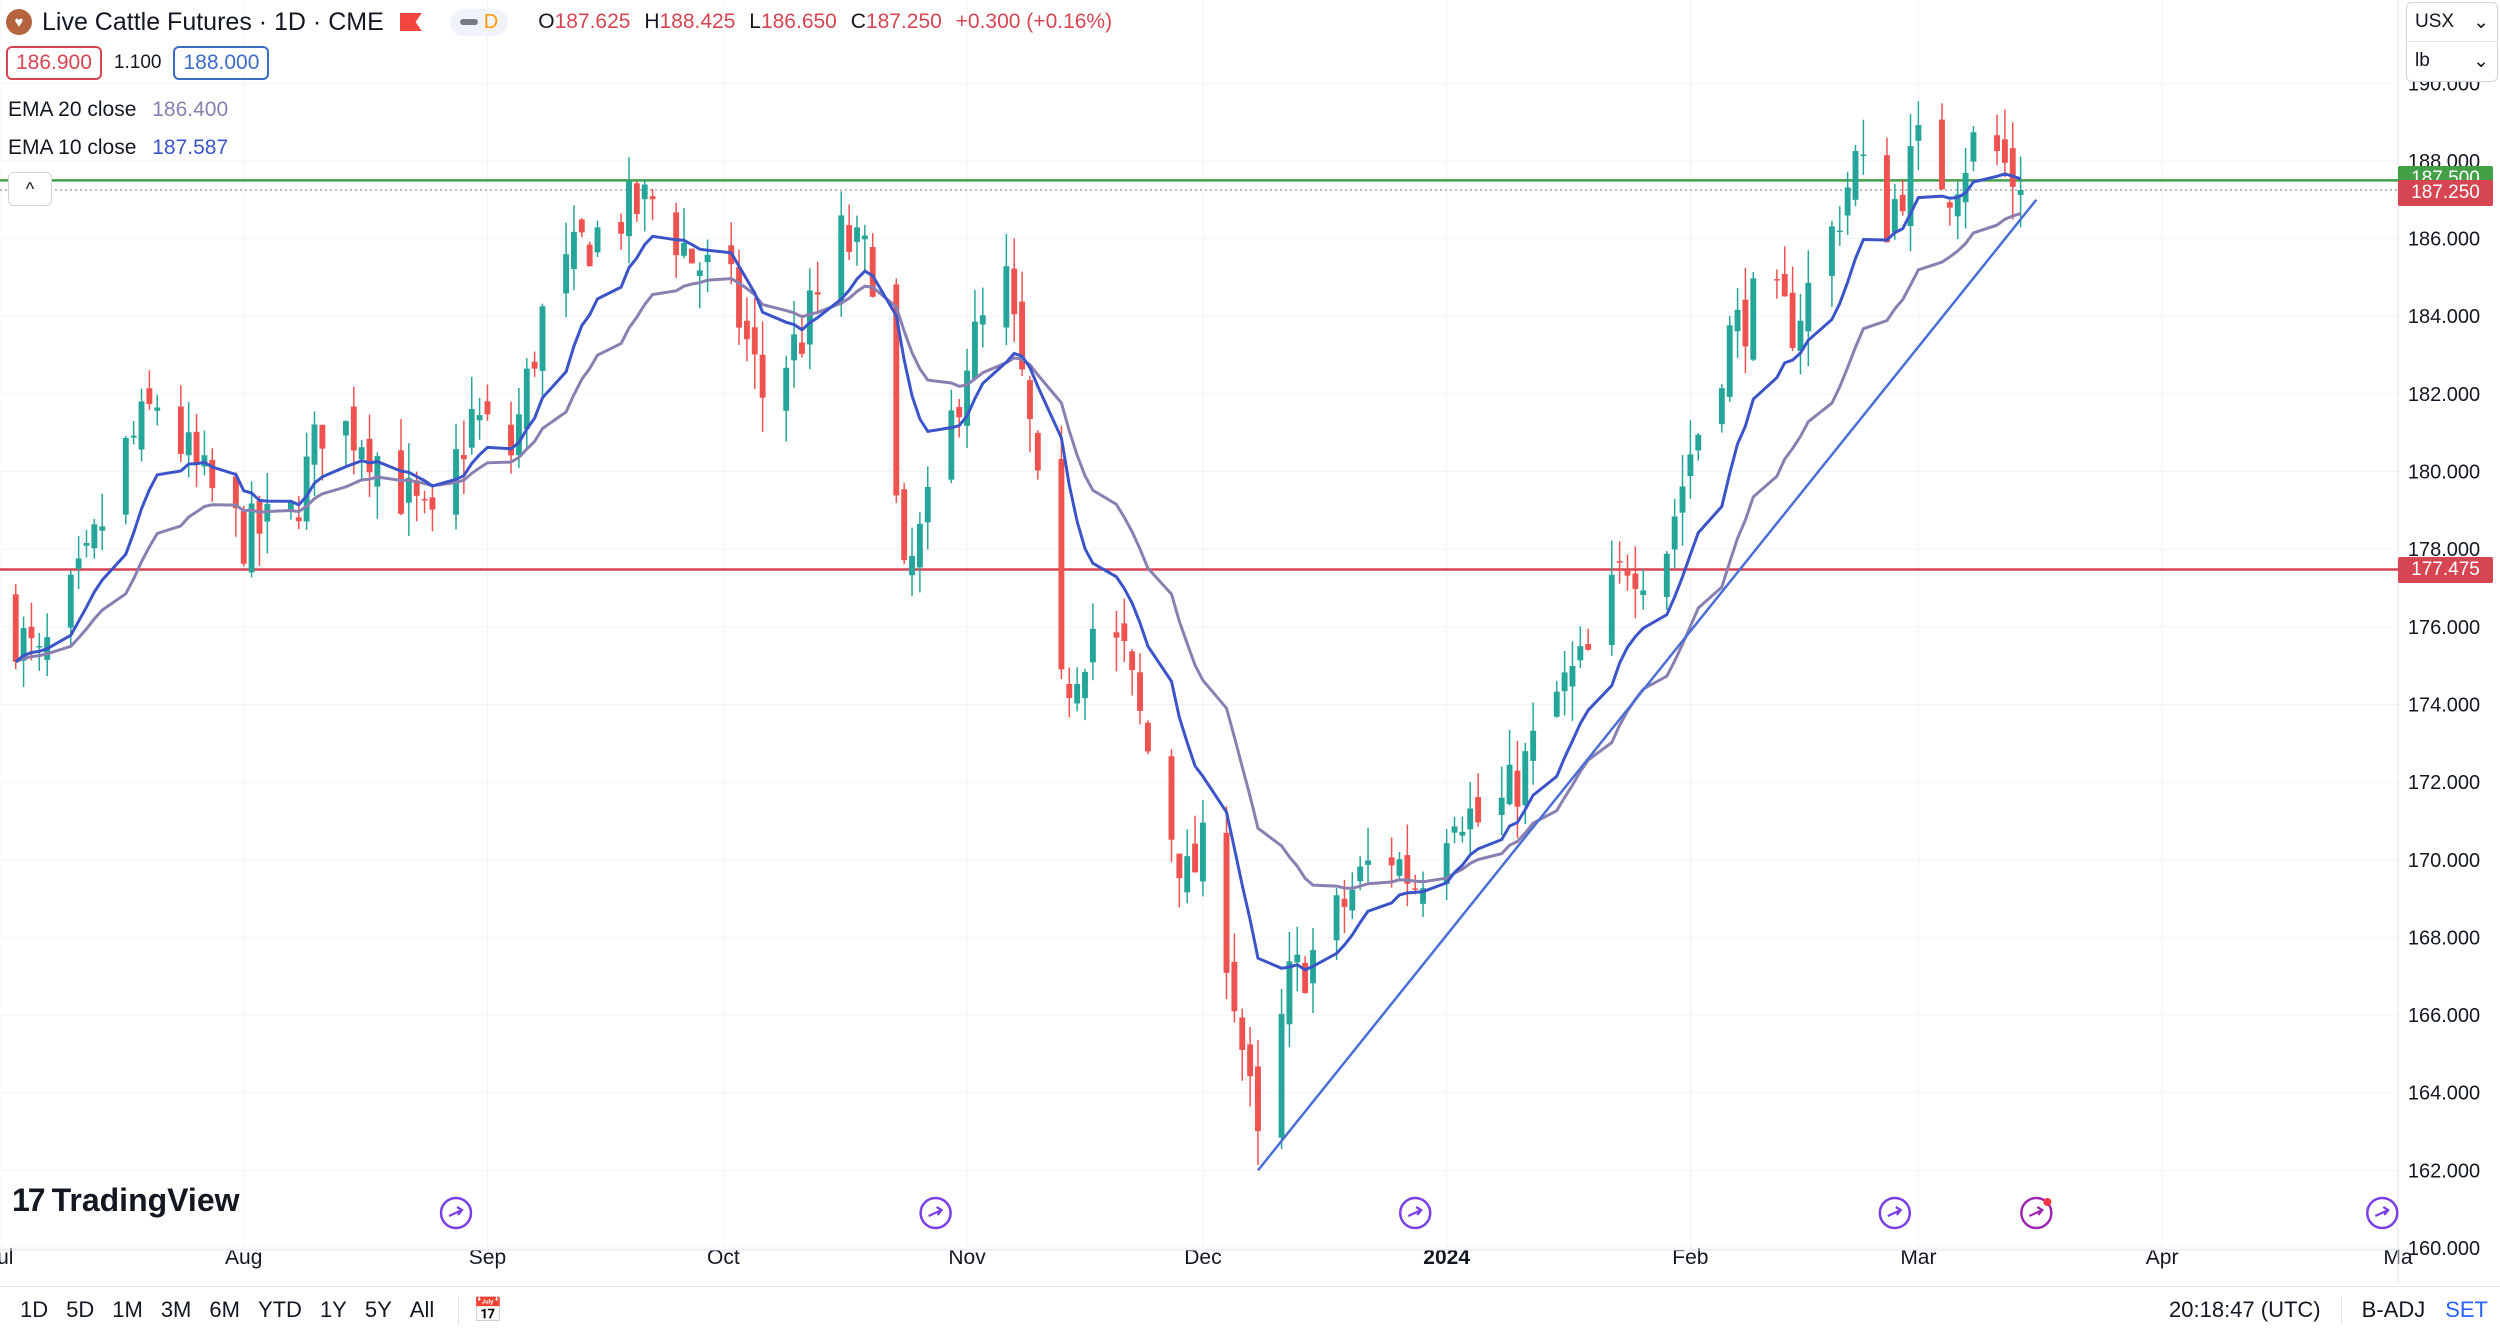  What do you see at coordinates (410, 22) in the screenshot?
I see `flag-icon` at bounding box center [410, 22].